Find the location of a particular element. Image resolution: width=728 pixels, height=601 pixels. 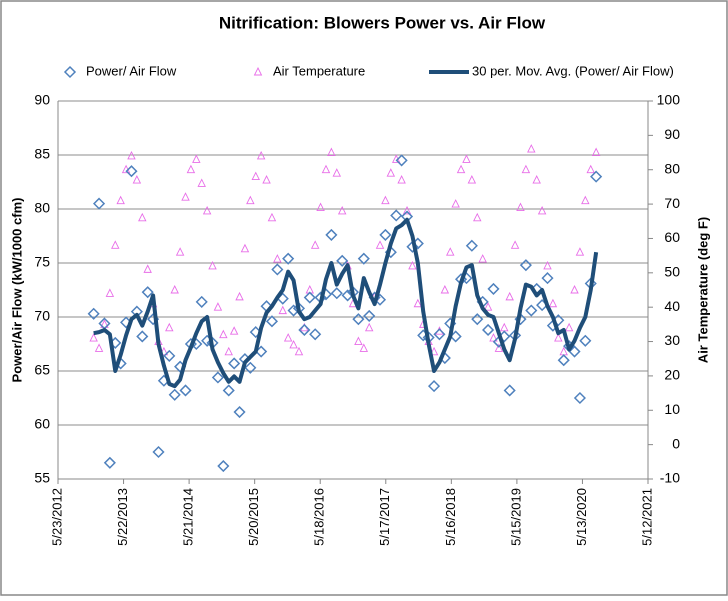

legend-label: 30 per. Mov. Avg. (Power/ Air Flow) is located at coordinates (573, 70).